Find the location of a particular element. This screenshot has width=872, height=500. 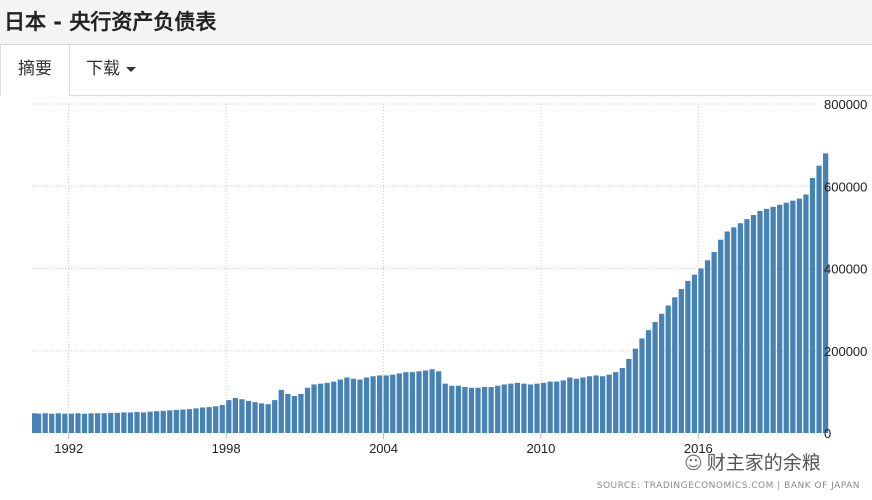

page-header: 日本 - 央行资产负债表 is located at coordinates (436, 22).